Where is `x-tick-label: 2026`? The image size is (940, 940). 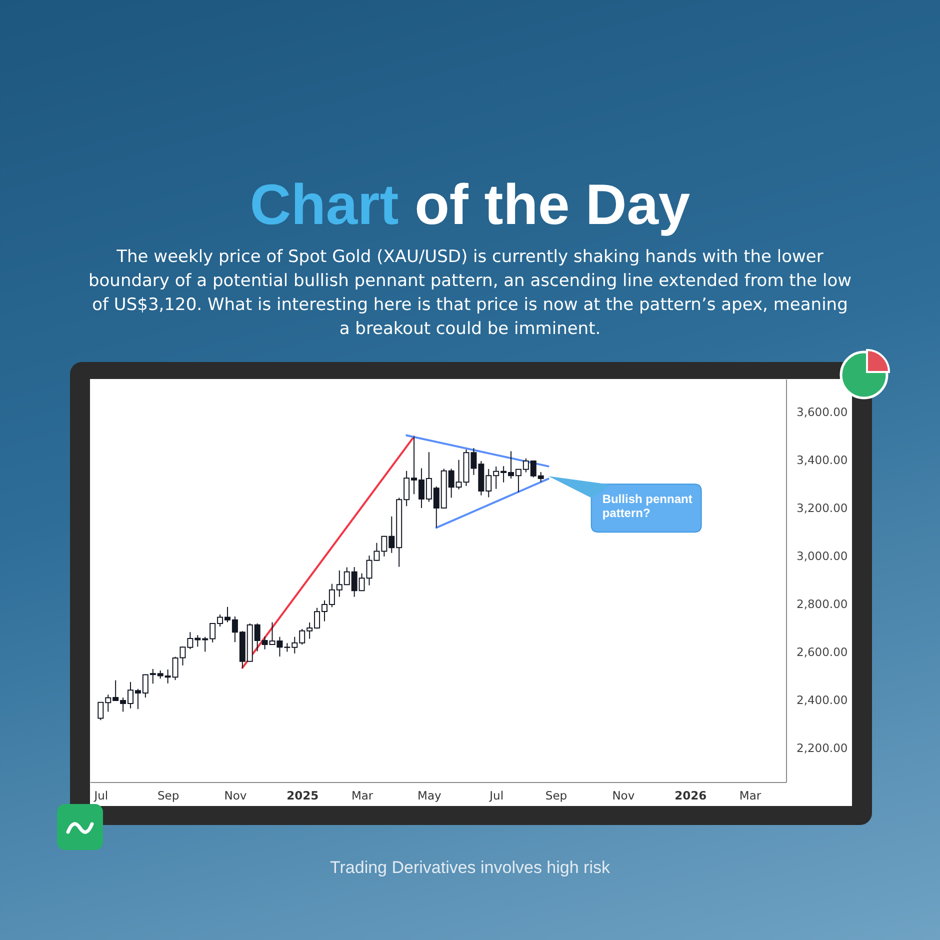
x-tick-label: 2026 is located at coordinates (690, 795).